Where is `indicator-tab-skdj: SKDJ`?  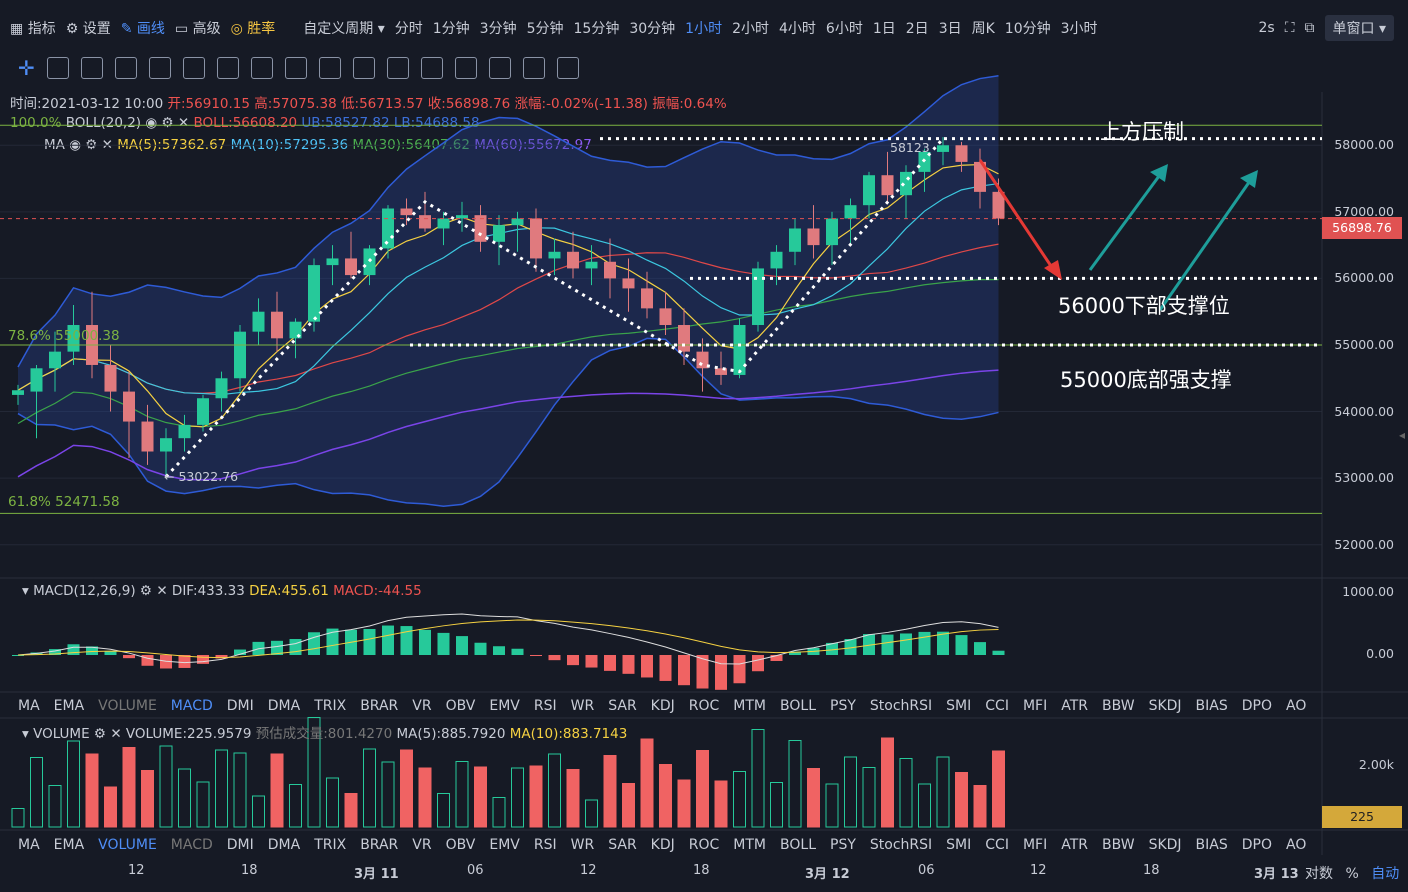
indicator-tab-skdj: SKDJ is located at coordinates (1165, 845).